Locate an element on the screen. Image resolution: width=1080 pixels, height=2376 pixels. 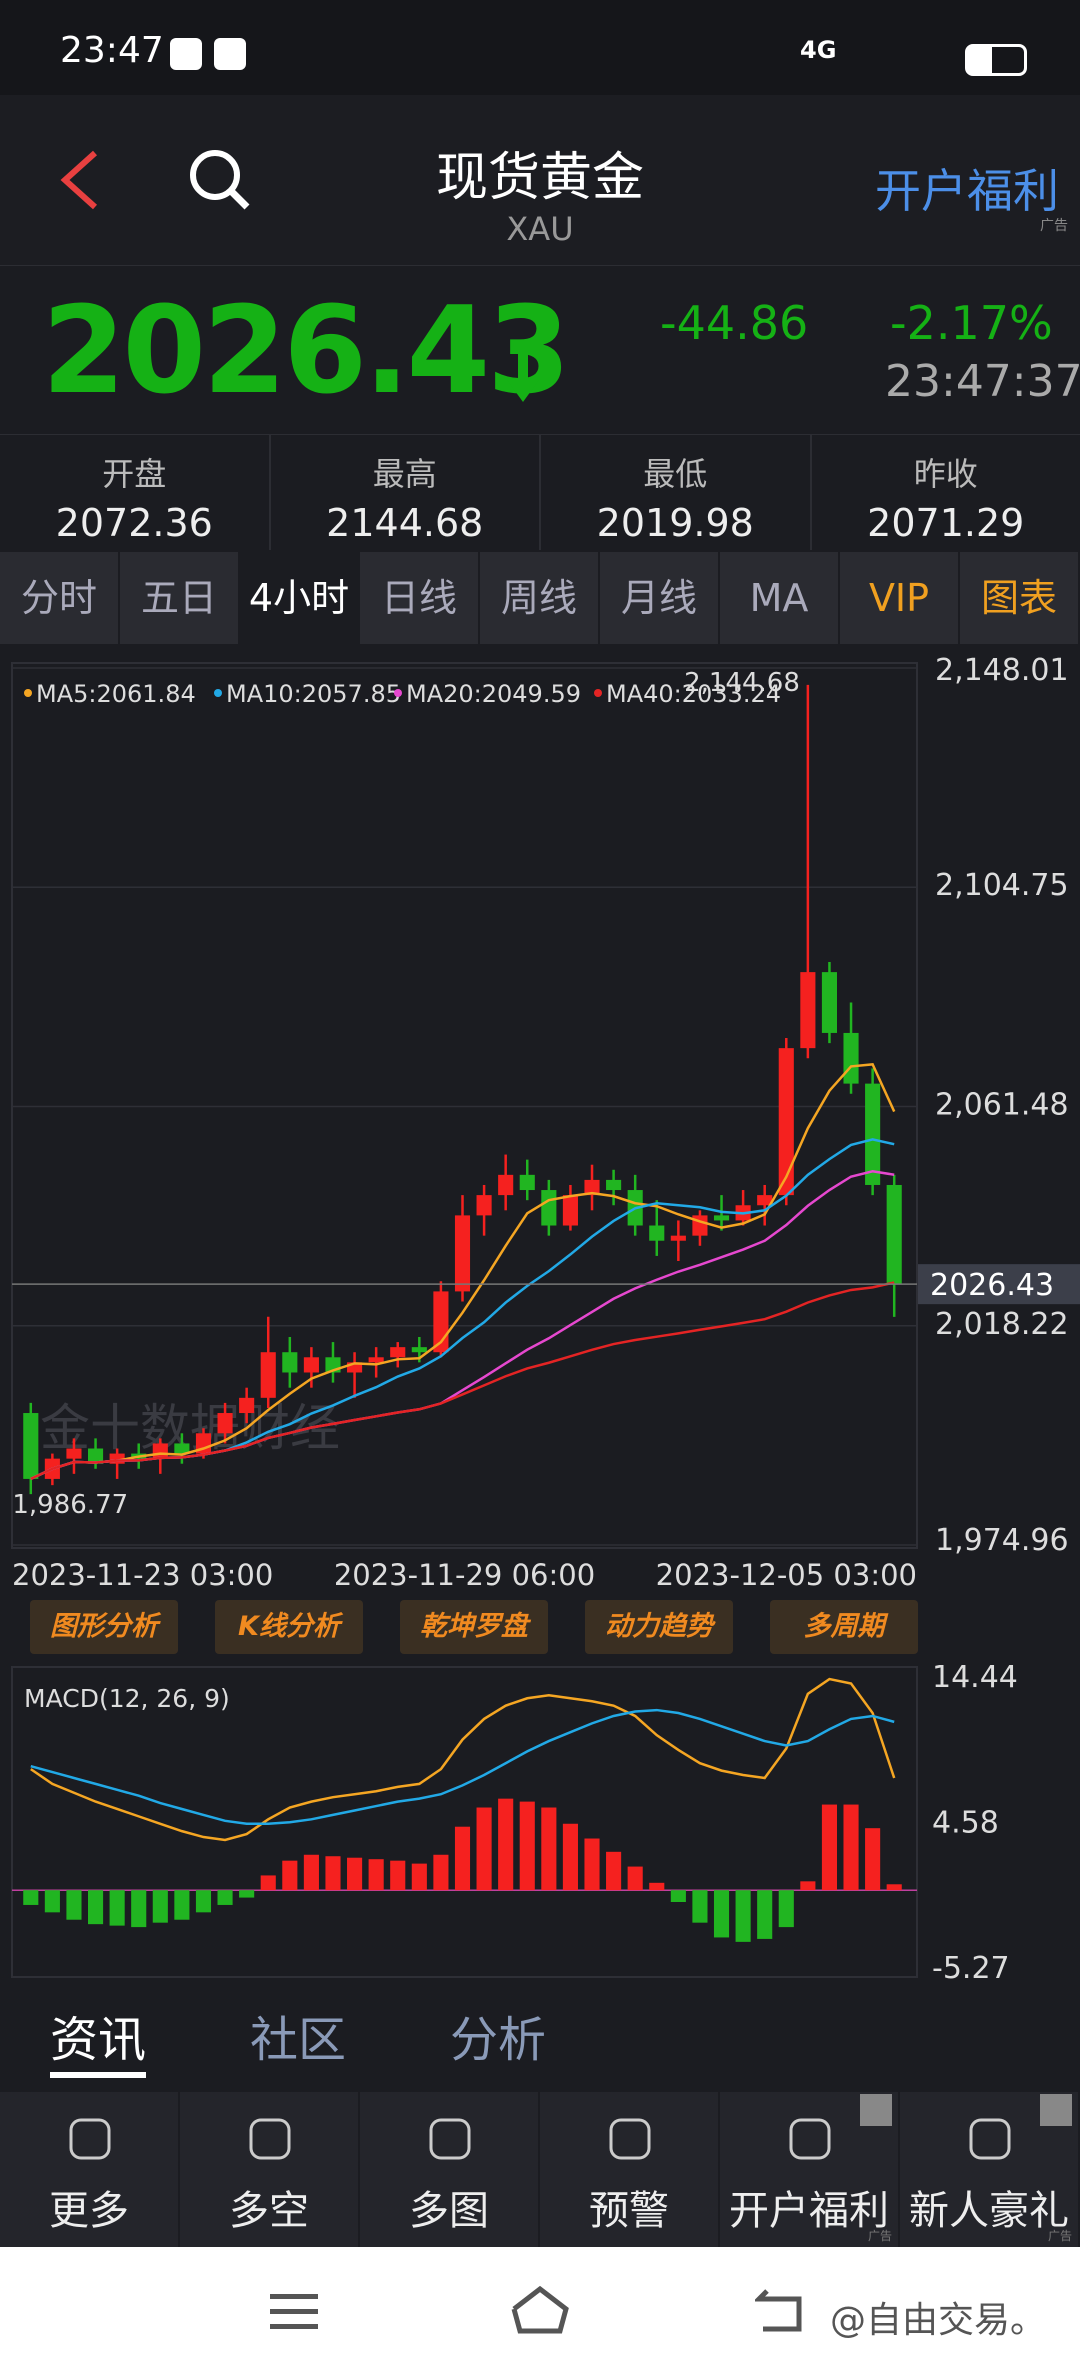
toolbar-item: 更多 is located at coordinates (90, 2169).